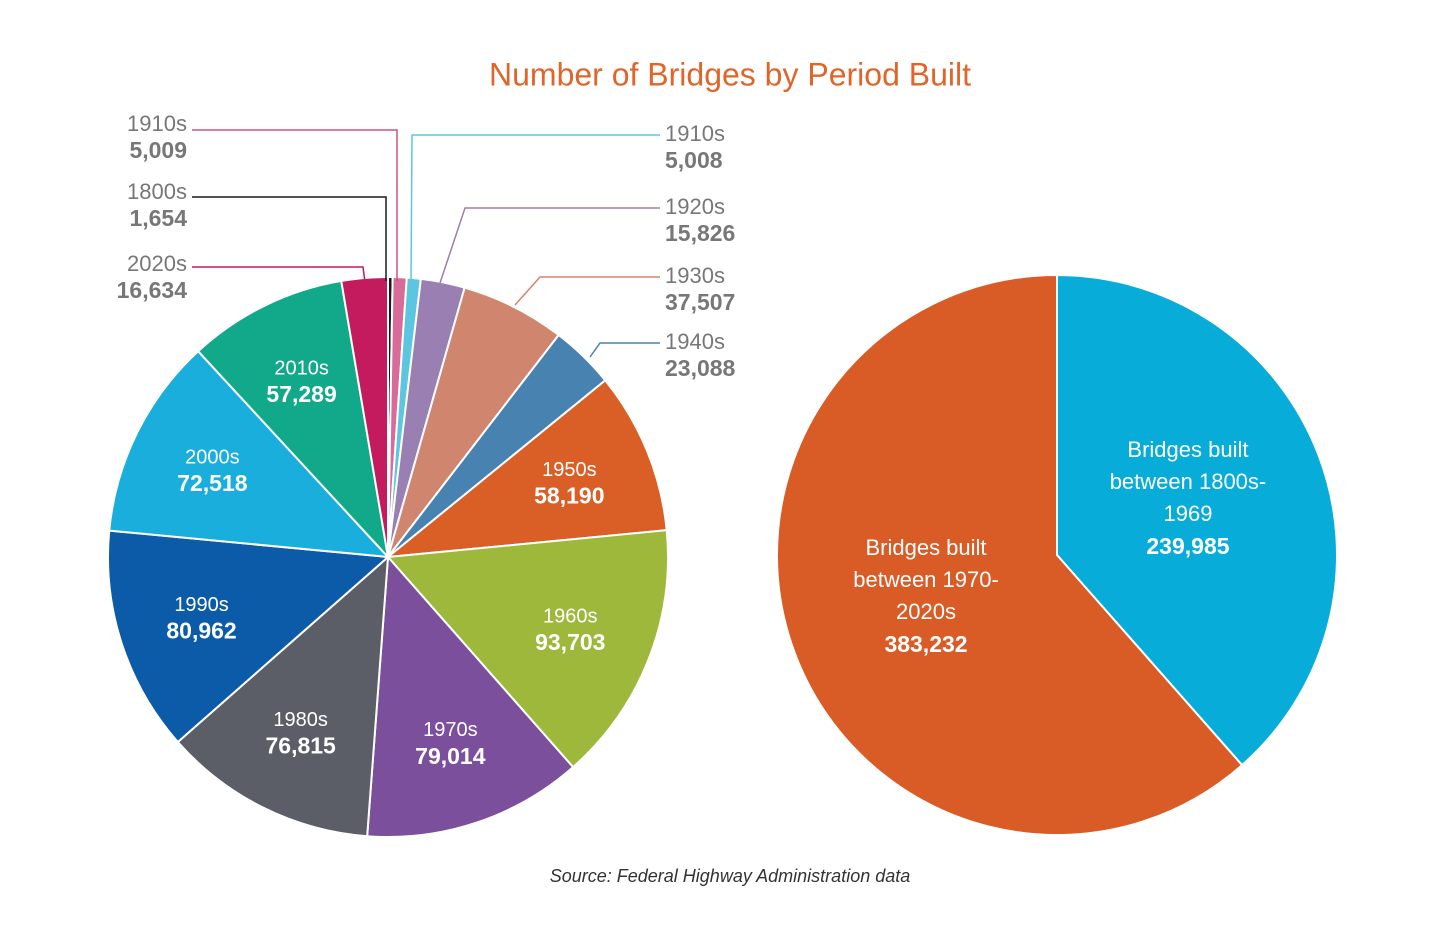 The width and height of the screenshot is (1445, 950). What do you see at coordinates (201, 631) in the screenshot?
I see `slice-value-label: 80,962` at bounding box center [201, 631].